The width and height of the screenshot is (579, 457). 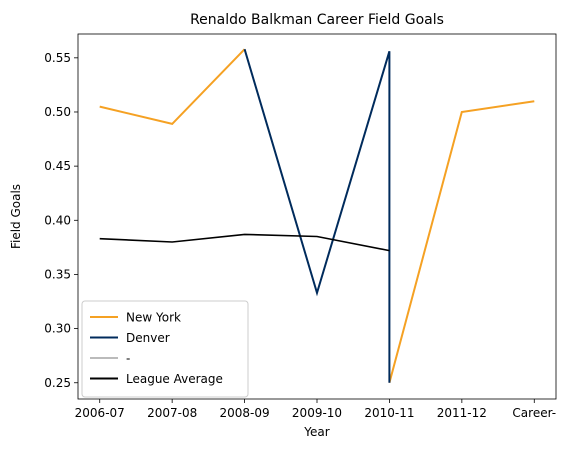 I want to click on y-tick-label: 0.35, so click(x=57, y=274).